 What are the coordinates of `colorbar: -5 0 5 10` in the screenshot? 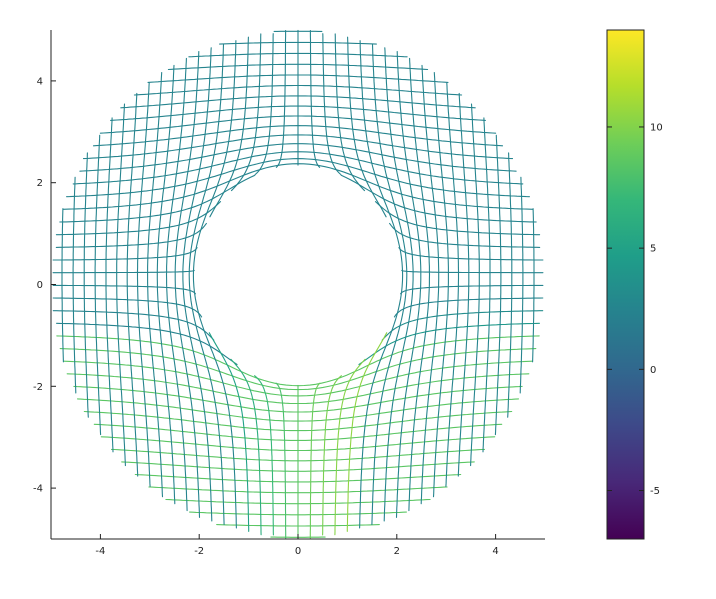 It's located at (634, 284).